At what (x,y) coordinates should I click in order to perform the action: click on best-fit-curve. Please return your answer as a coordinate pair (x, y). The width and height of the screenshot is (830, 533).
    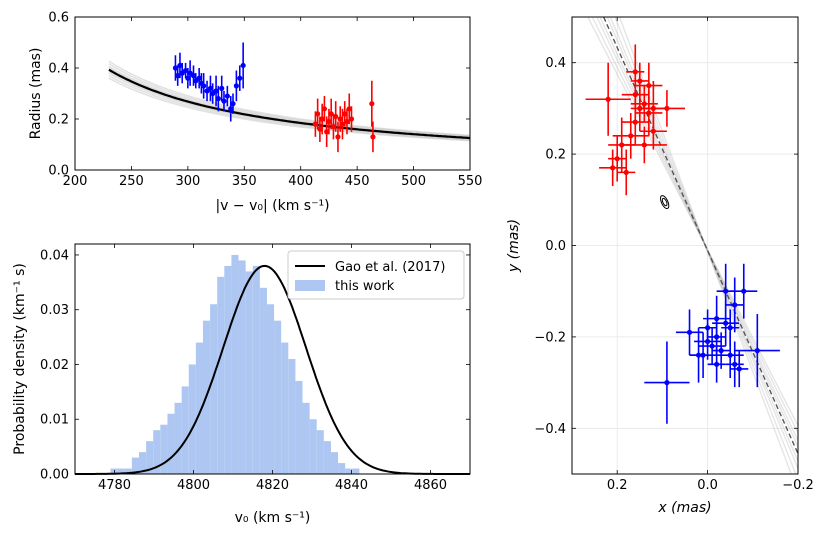
    Looking at the image, I should click on (289, 104).